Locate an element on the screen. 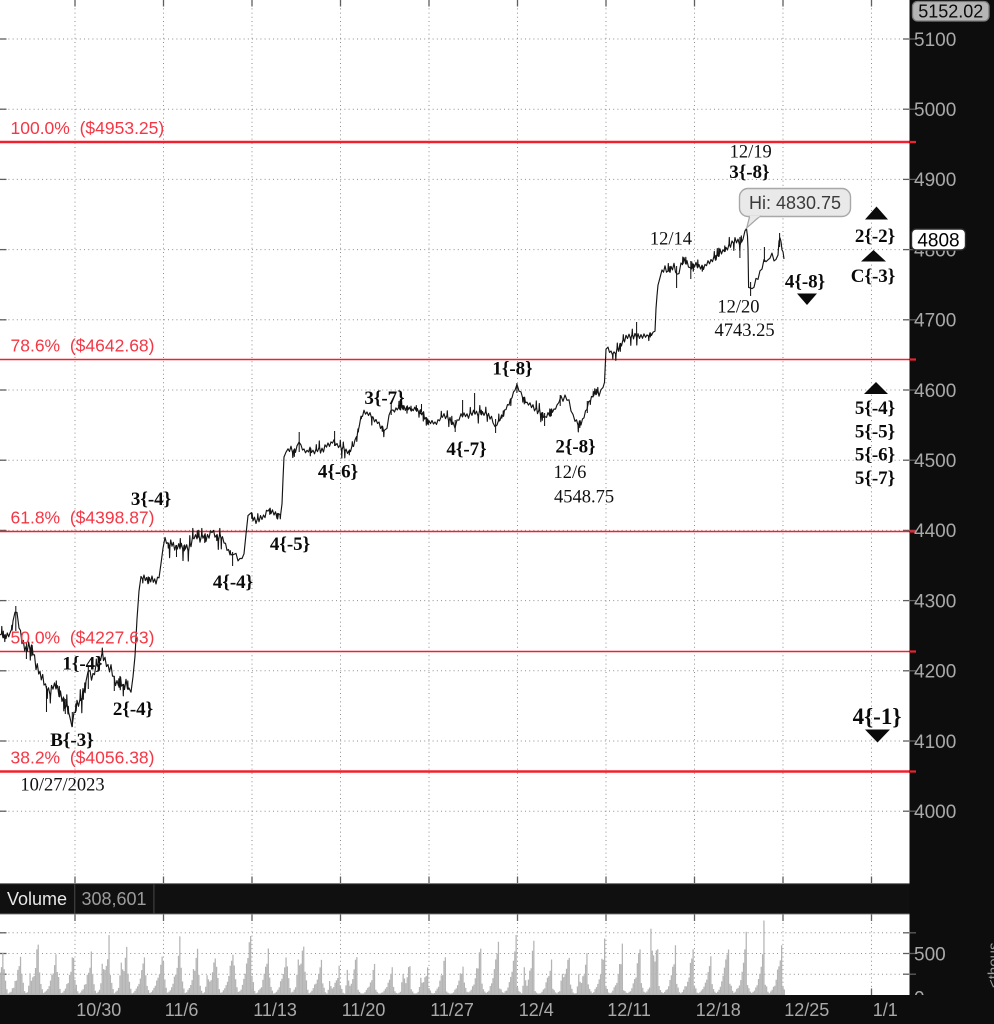 This screenshot has height=1024, width=994. svg-text: 500 is located at coordinates (930, 954).